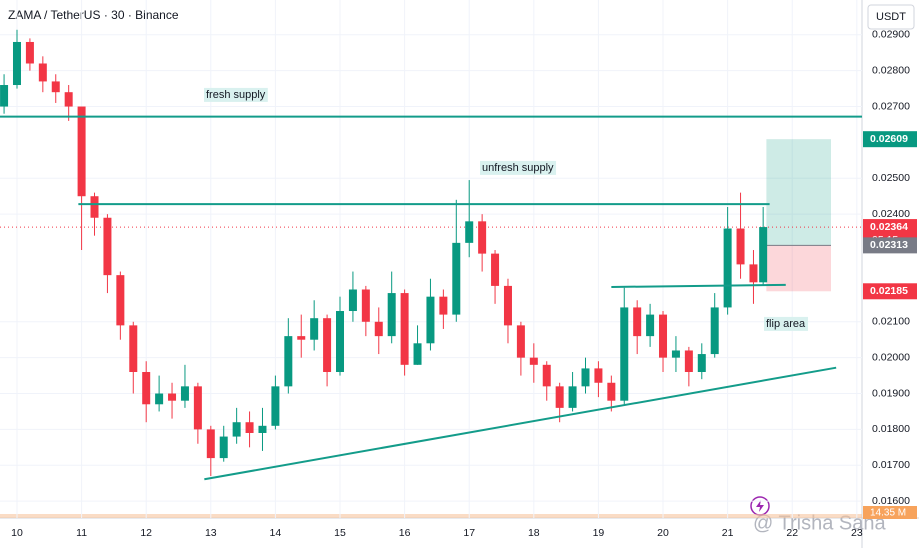 The image size is (919, 548). I want to click on volume-label: 14.35 M, so click(888, 513).